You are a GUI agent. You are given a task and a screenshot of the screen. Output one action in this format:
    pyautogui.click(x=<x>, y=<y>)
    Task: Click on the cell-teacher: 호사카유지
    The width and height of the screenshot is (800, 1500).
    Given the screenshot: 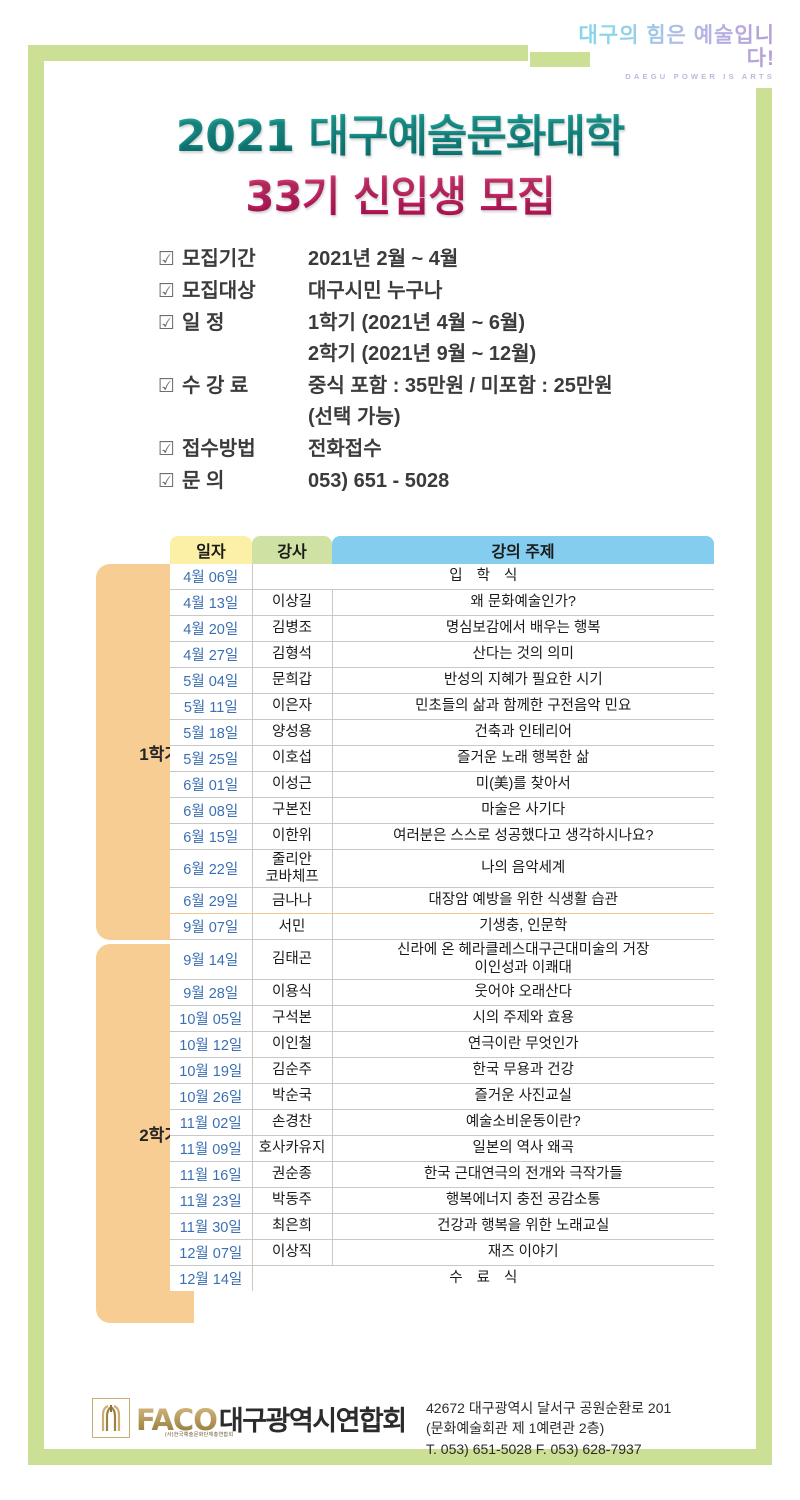 What is the action you would take?
    pyautogui.click(x=292, y=1149)
    